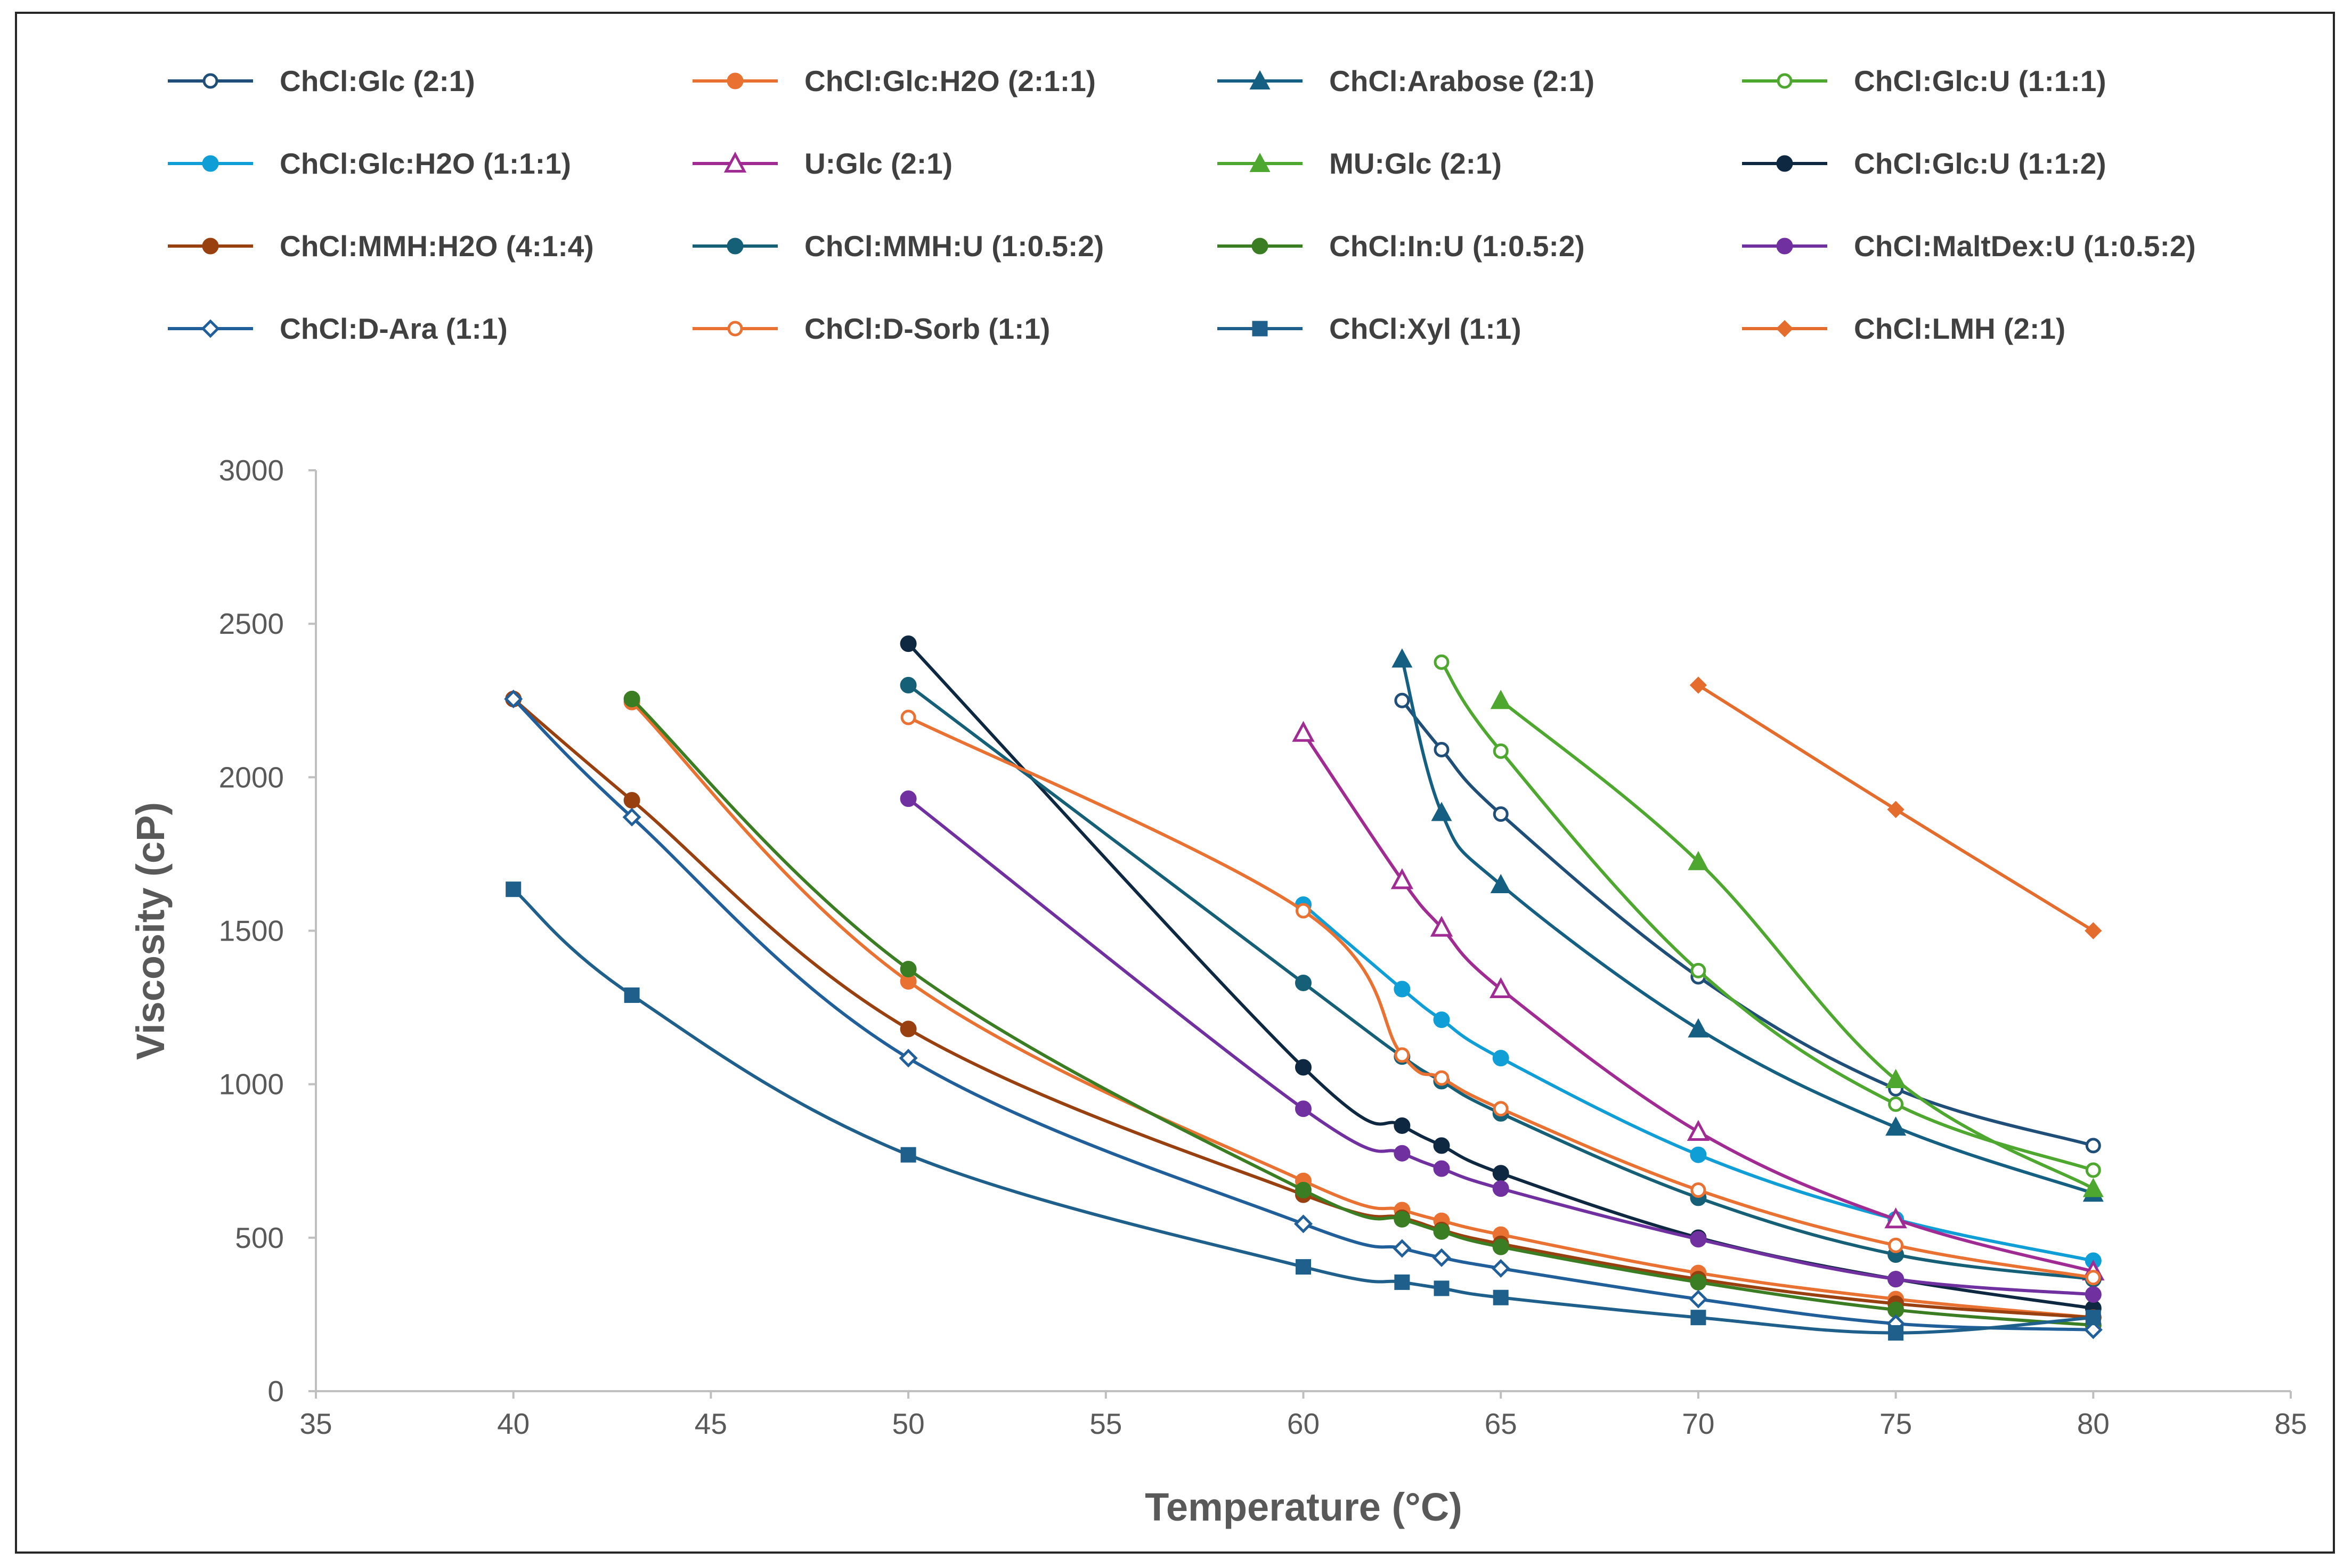 This screenshot has height=1568, width=2352. What do you see at coordinates (315, 1424) in the screenshot?
I see `x-tick-label: 35` at bounding box center [315, 1424].